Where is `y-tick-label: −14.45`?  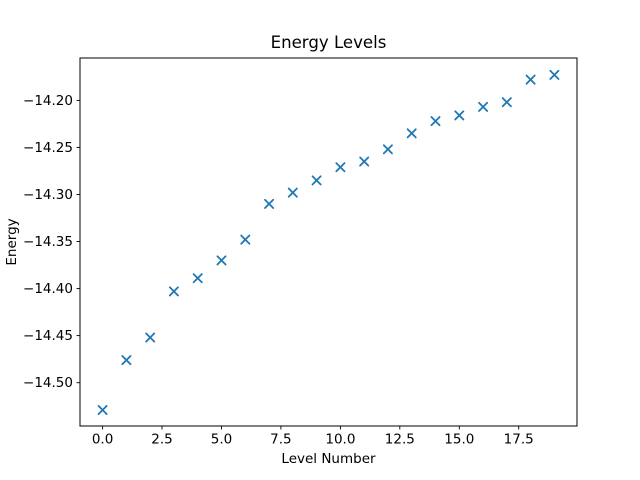
y-tick-label: −14.45 is located at coordinates (48, 336).